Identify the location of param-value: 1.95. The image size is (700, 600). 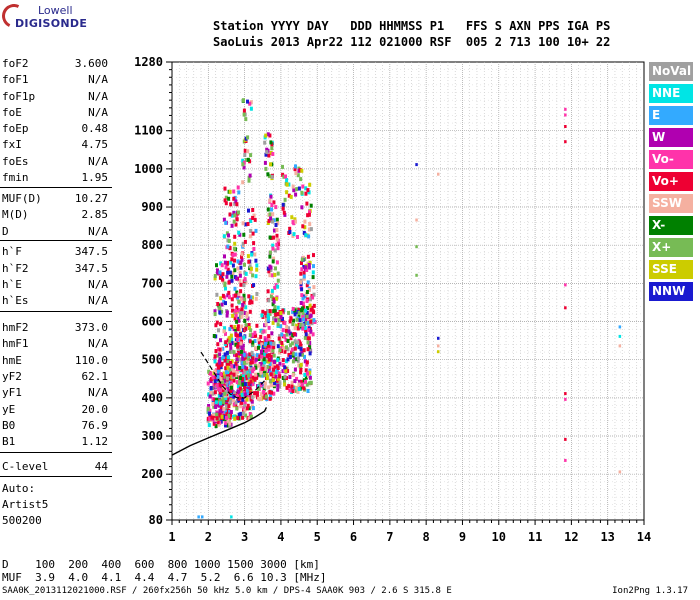
(95, 177).